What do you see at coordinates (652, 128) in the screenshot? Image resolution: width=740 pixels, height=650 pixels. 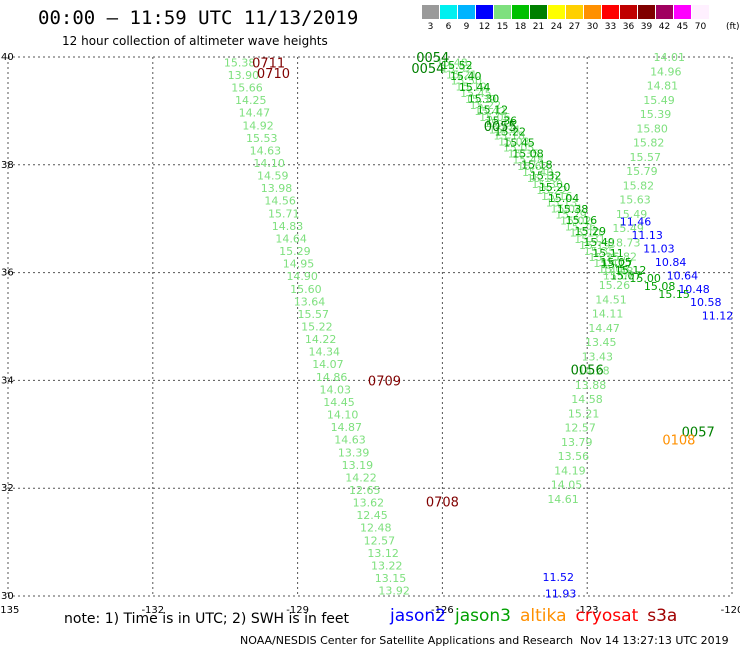 I see `wave-height-label: 15.80` at bounding box center [652, 128].